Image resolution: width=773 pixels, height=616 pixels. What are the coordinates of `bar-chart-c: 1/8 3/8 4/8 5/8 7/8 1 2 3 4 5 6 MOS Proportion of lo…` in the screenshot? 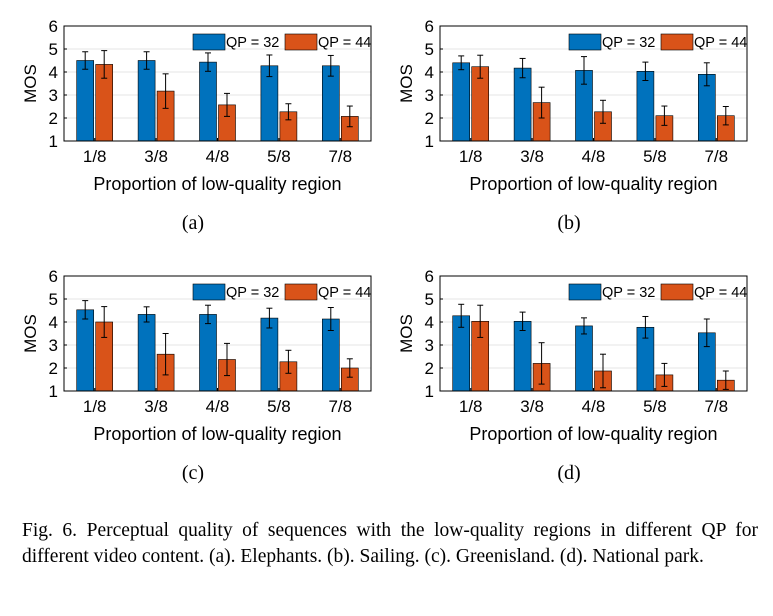 It's located at (196, 355).